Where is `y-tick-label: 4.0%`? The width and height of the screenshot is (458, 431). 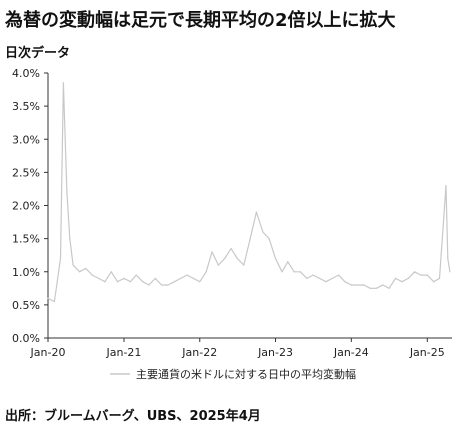
y-tick-label: 4.0% is located at coordinates (26, 73).